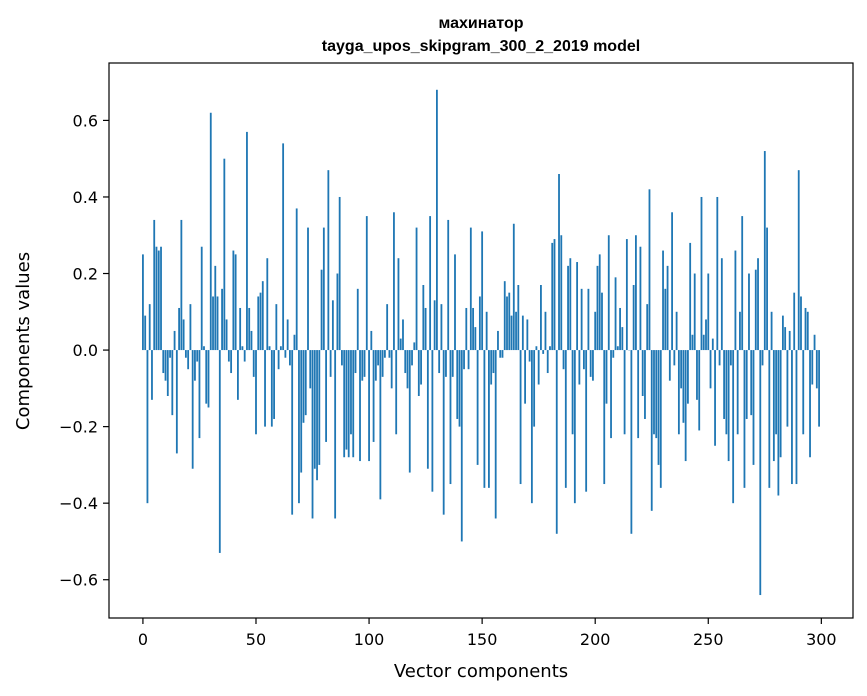  What do you see at coordinates (85, 197) in the screenshot?
I see `y-tick-label: 0.4` at bounding box center [85, 197].